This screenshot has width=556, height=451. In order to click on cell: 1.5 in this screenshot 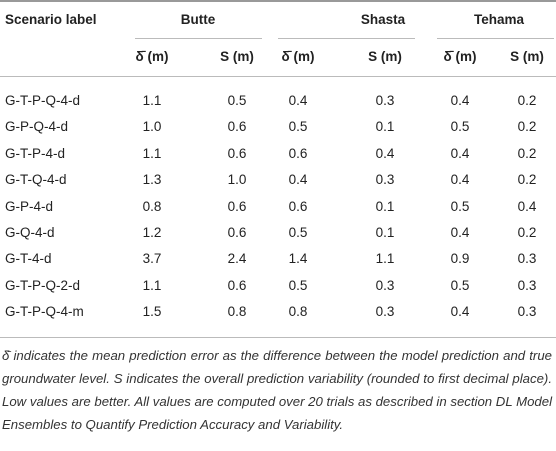, I will do `click(152, 312)`.